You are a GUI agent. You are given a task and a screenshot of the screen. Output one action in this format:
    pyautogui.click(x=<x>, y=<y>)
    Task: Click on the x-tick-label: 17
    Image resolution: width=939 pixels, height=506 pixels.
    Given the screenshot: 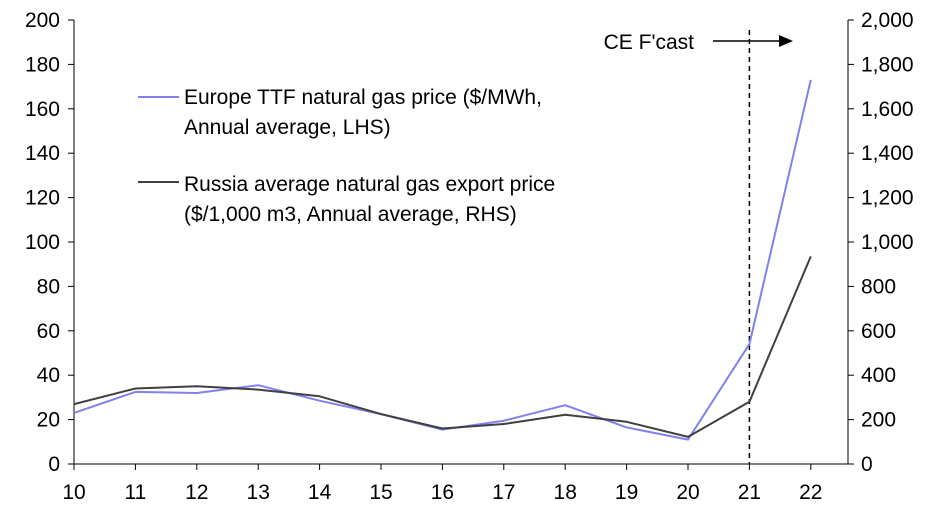 What is the action you would take?
    pyautogui.click(x=503, y=492)
    